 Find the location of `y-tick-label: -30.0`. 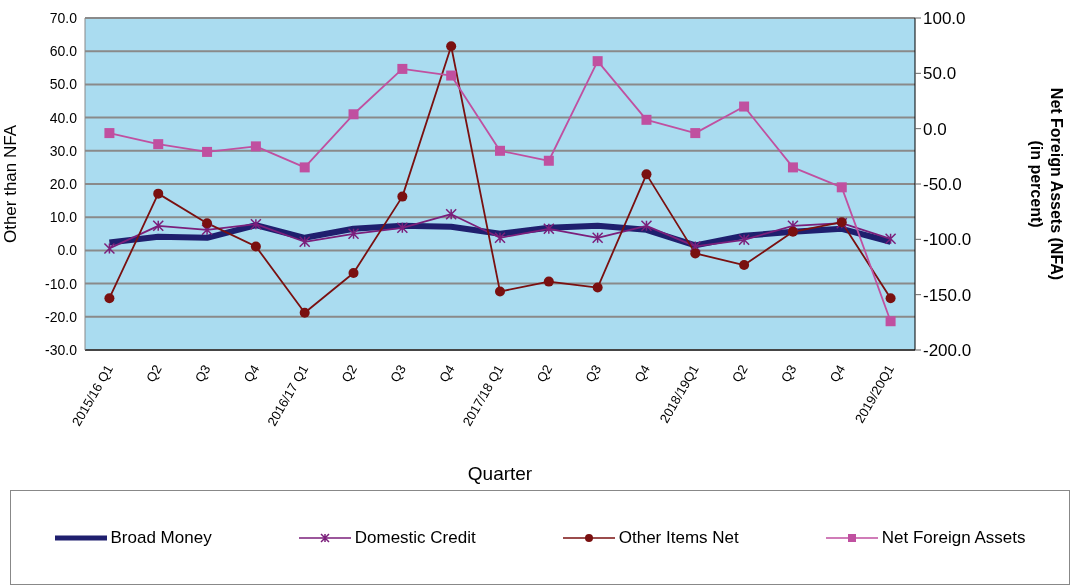

y-tick-label: -30.0 is located at coordinates (61, 349).